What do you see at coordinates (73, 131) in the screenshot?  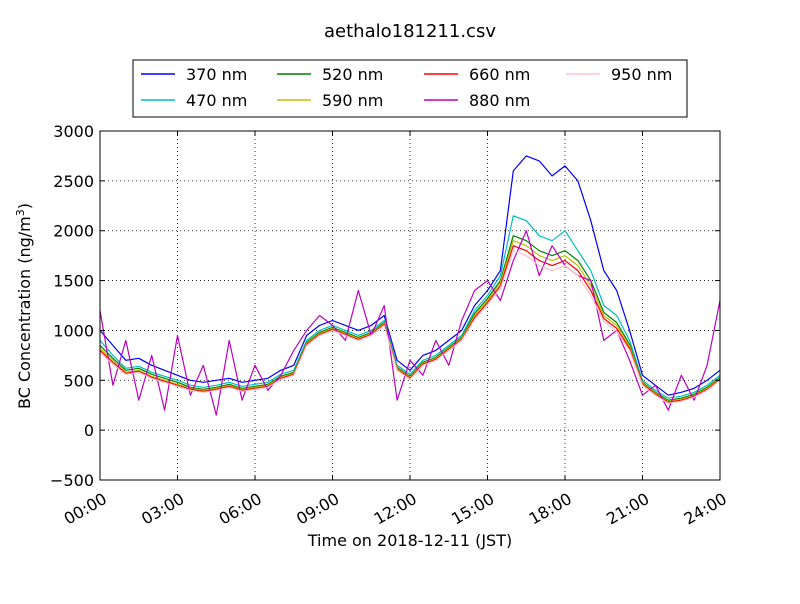 I see `y-tick-label: 3000` at bounding box center [73, 131].